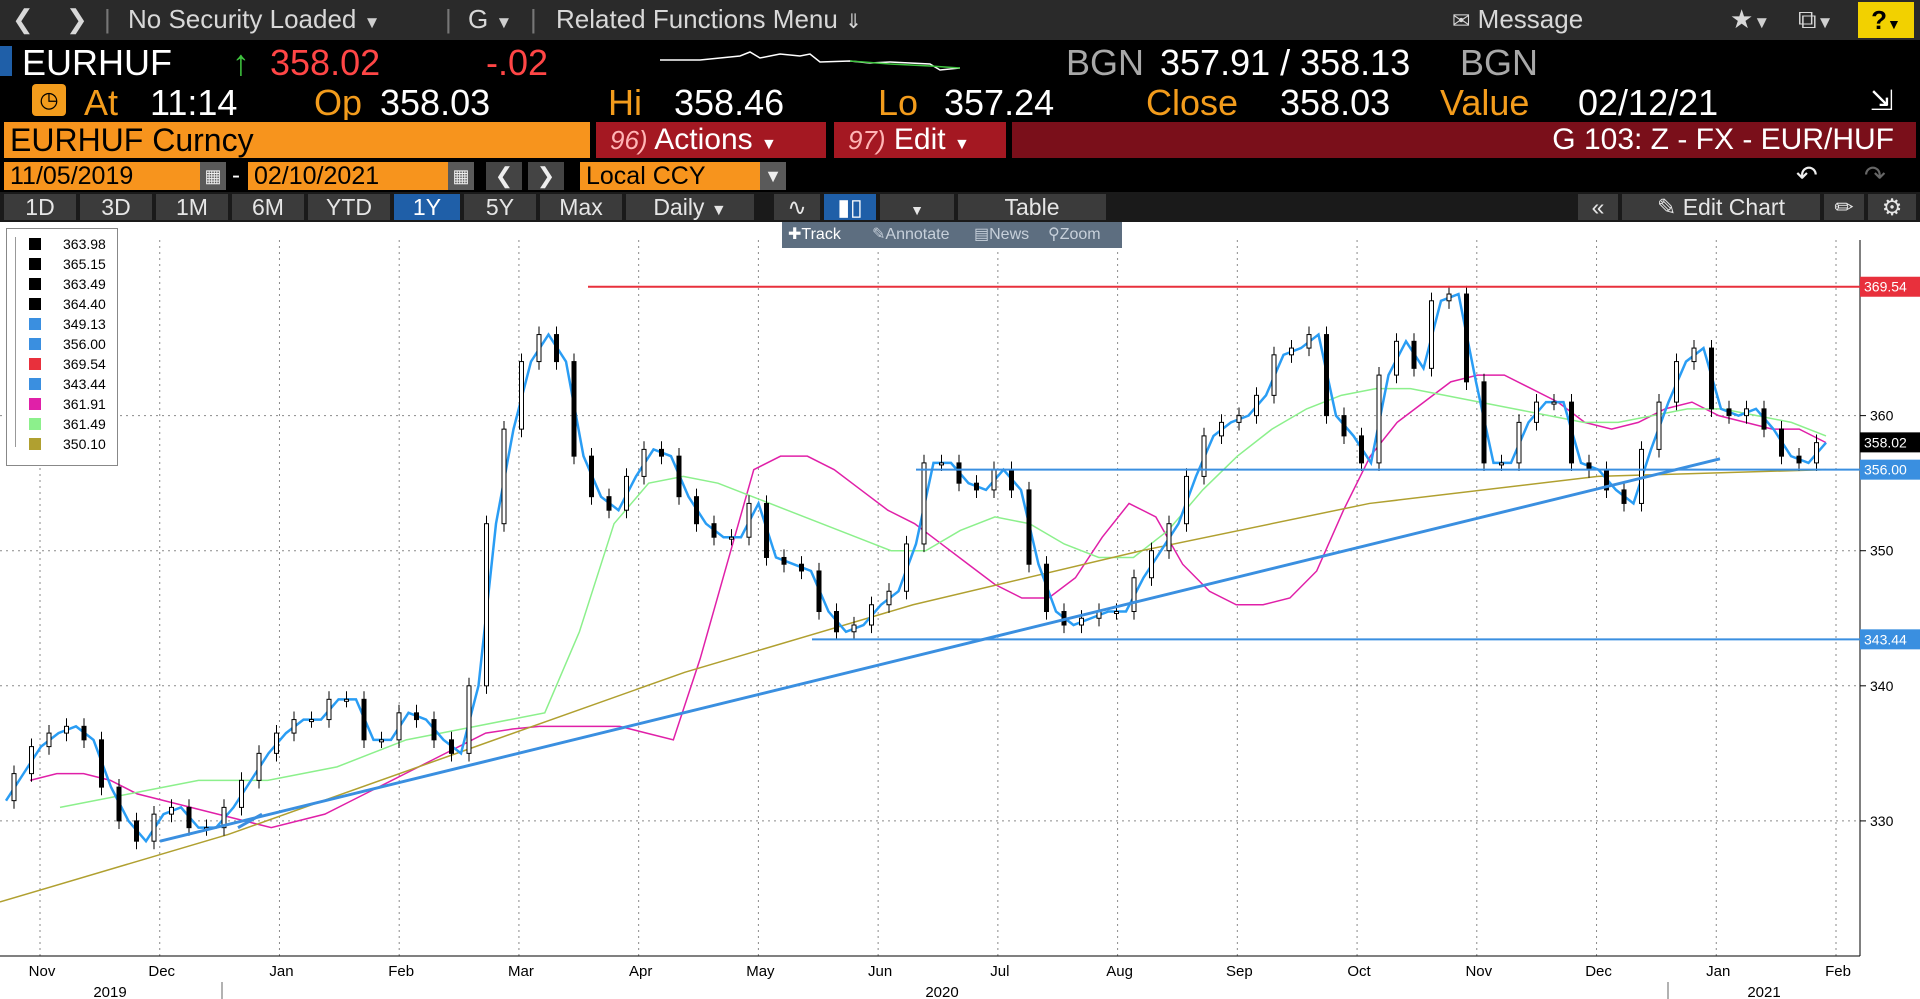 The image size is (1920, 999). Describe the element at coordinates (297, 140) in the screenshot. I see `security-field: EURHUF Curncy` at that location.